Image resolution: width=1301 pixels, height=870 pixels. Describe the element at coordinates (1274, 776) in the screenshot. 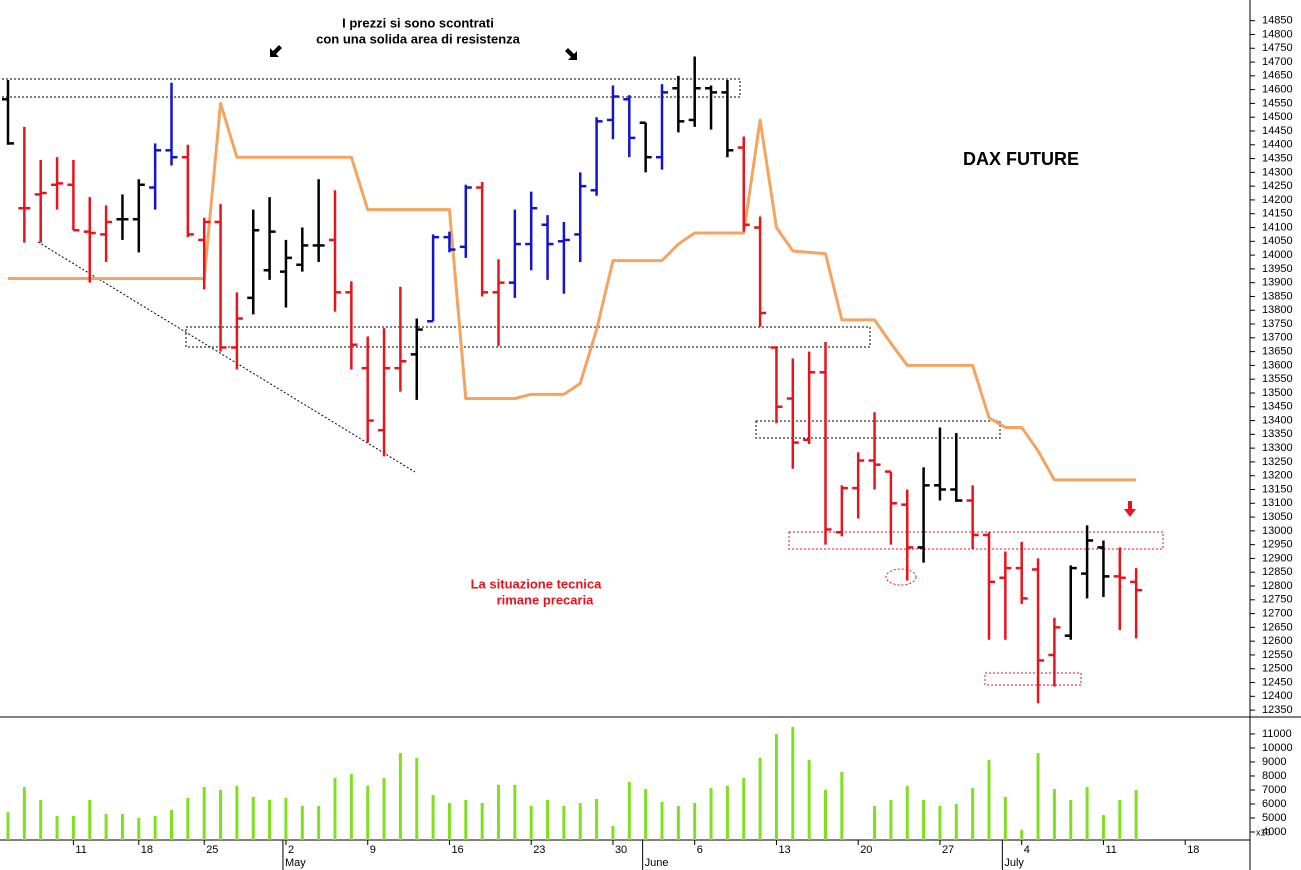

I see `y-tick-label: 8000` at that location.